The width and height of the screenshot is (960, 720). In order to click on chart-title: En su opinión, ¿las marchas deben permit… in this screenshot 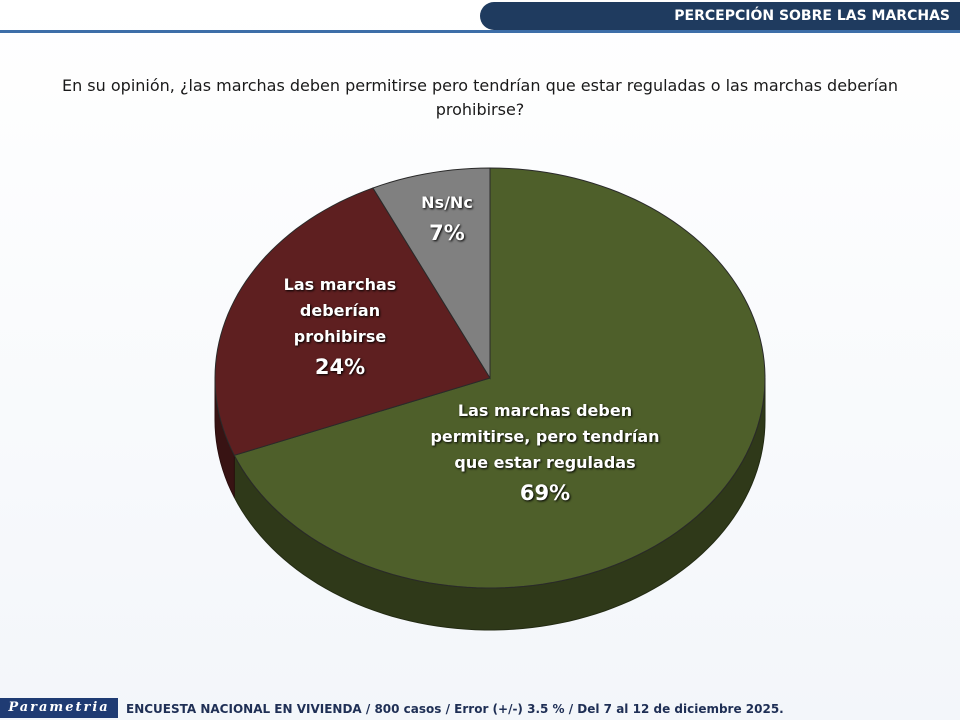, I will do `click(480, 97)`.